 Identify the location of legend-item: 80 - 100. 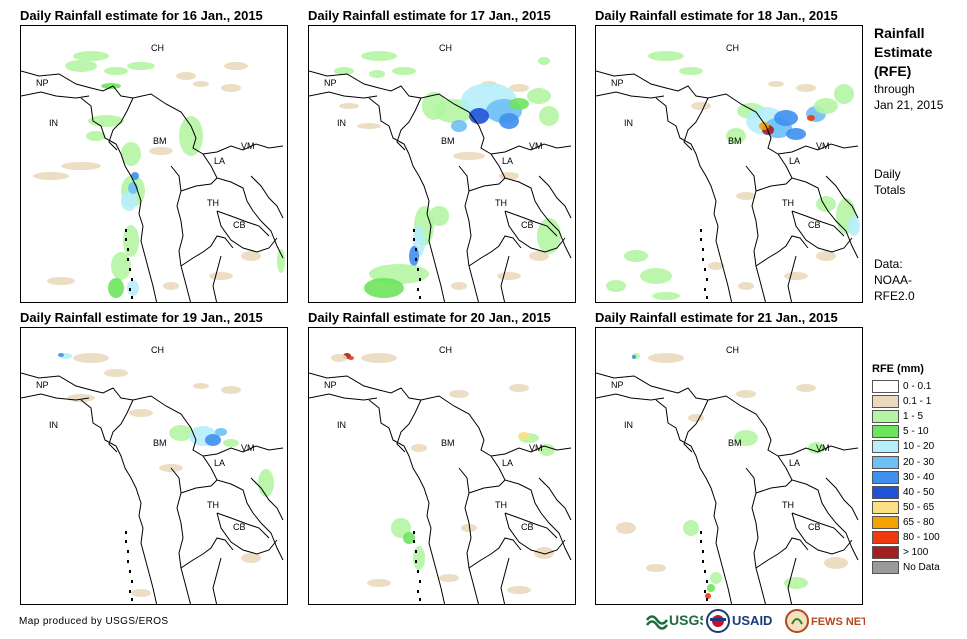
(912, 537).